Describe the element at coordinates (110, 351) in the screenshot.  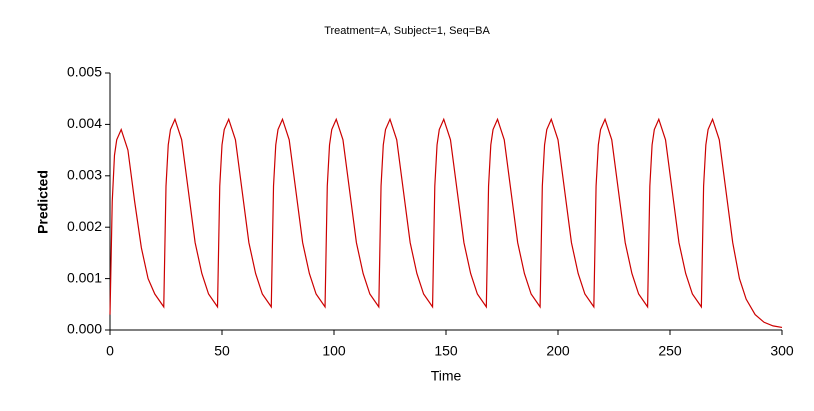
I see `x-tick-label: 0` at that location.